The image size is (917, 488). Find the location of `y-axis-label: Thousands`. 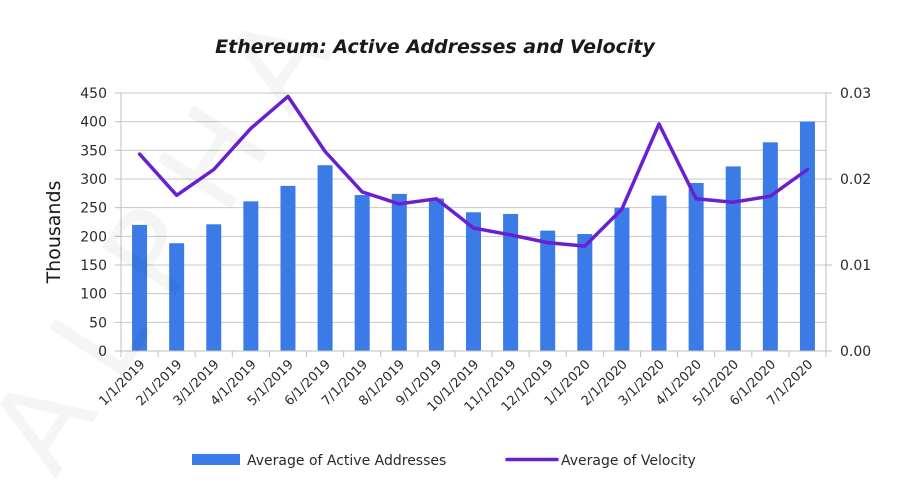

y-axis-label: Thousands is located at coordinates (54, 233).